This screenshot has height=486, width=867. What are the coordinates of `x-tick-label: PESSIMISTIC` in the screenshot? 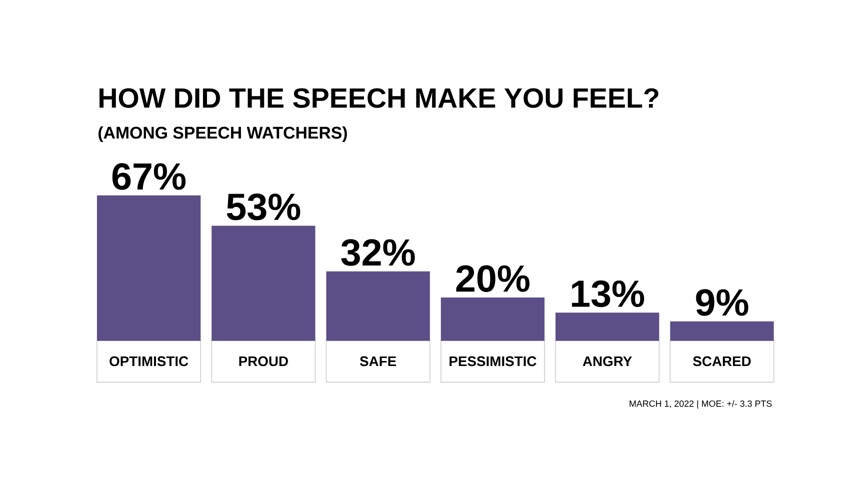 It's located at (493, 361).